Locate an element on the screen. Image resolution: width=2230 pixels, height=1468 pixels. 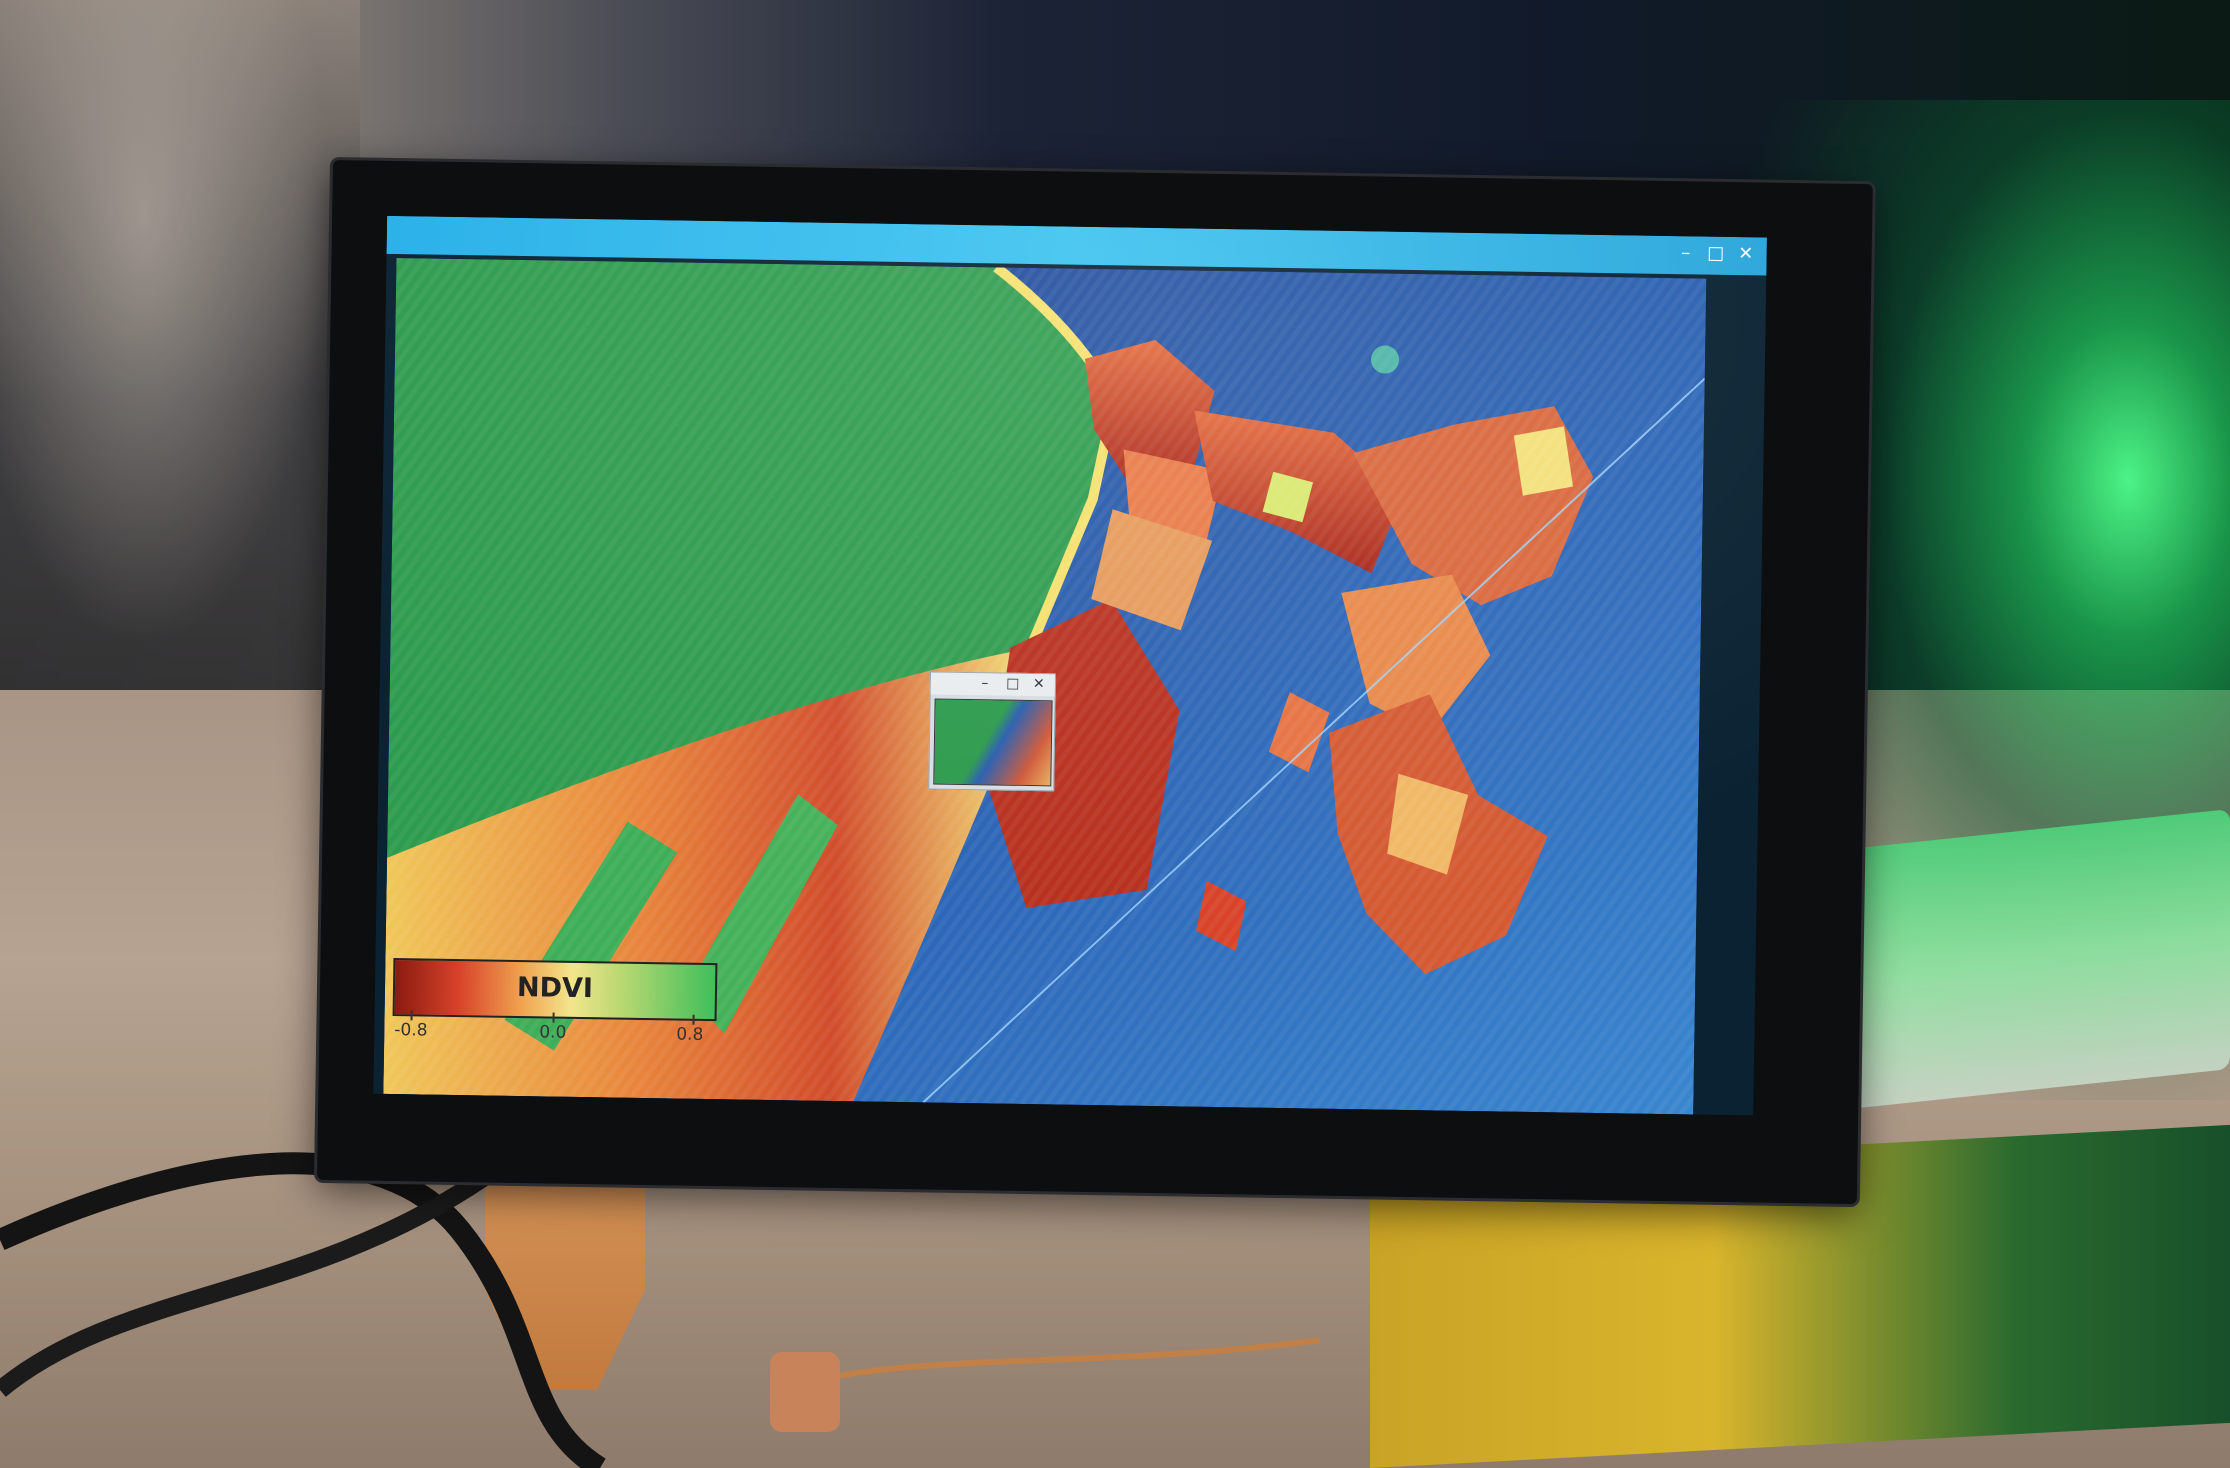
popup-close-icon: ✕ is located at coordinates (1038, 684).